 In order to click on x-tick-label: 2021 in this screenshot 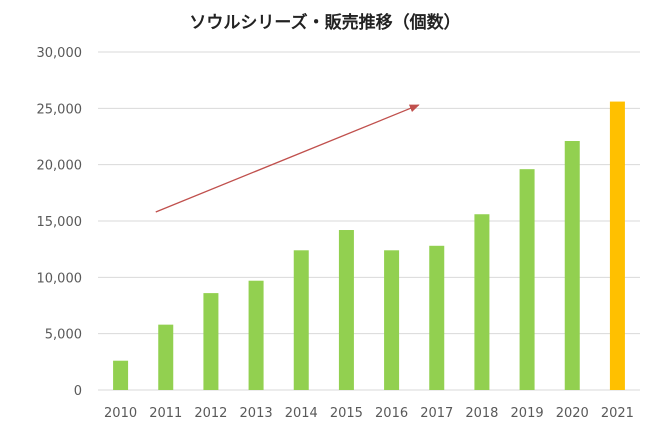, I will do `click(617, 413)`.